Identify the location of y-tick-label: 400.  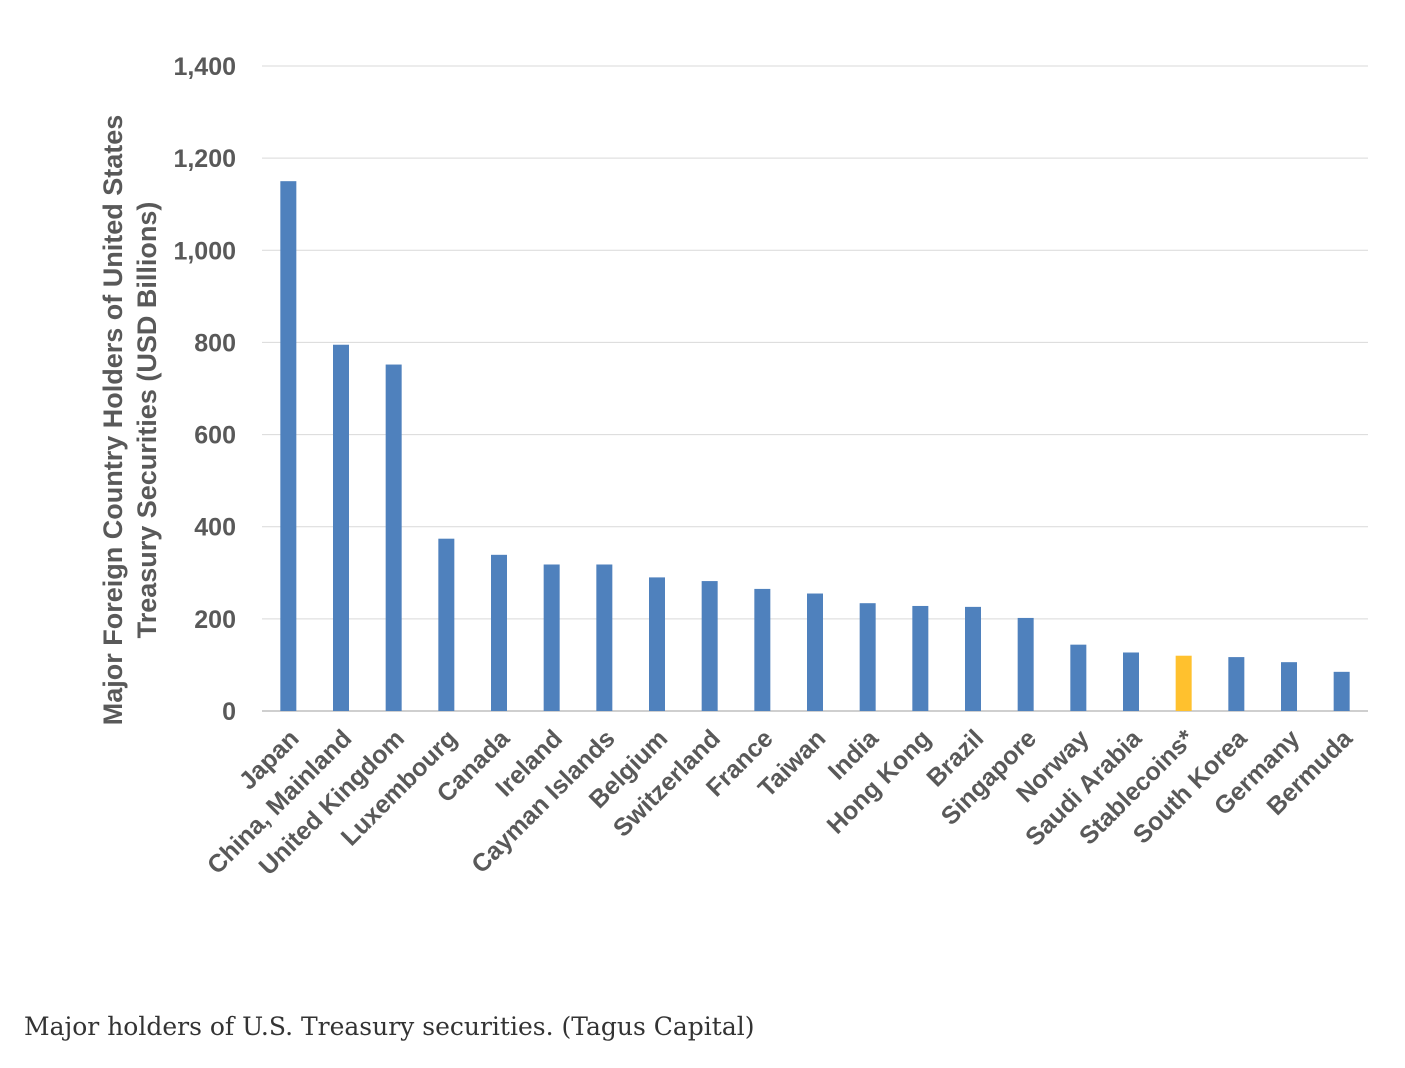
(215, 528).